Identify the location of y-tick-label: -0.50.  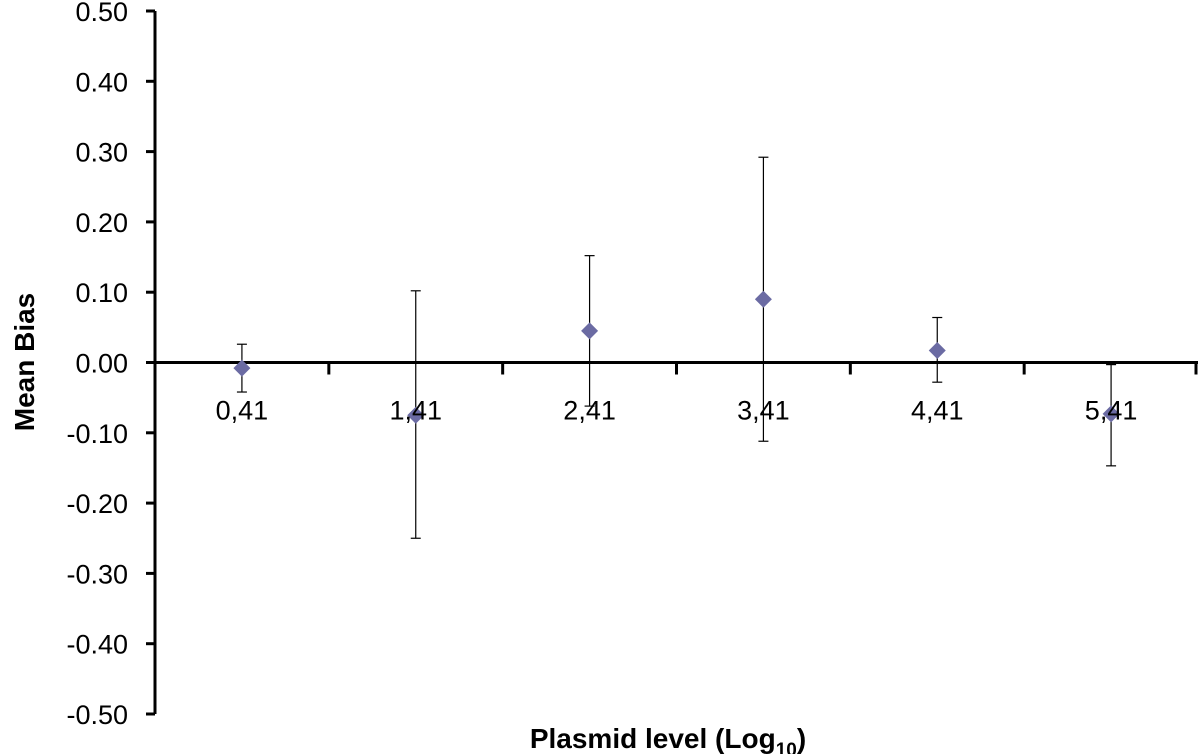
(97, 715).